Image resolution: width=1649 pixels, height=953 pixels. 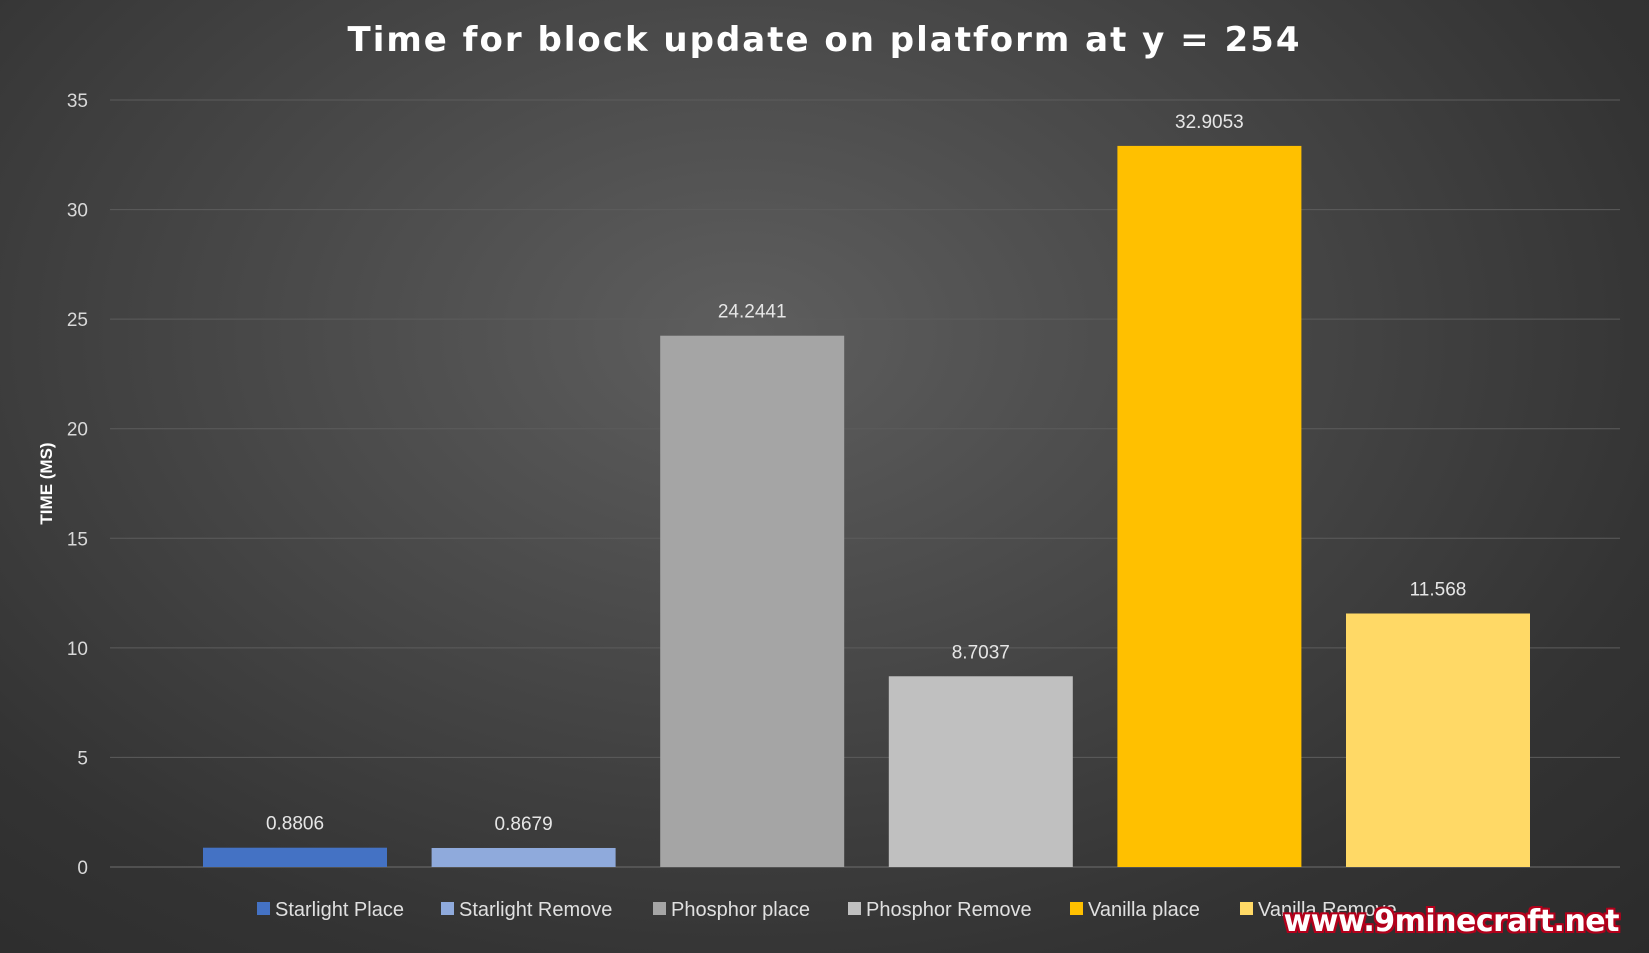 I want to click on legend-item: Vanilla Remove, so click(x=1318, y=910).